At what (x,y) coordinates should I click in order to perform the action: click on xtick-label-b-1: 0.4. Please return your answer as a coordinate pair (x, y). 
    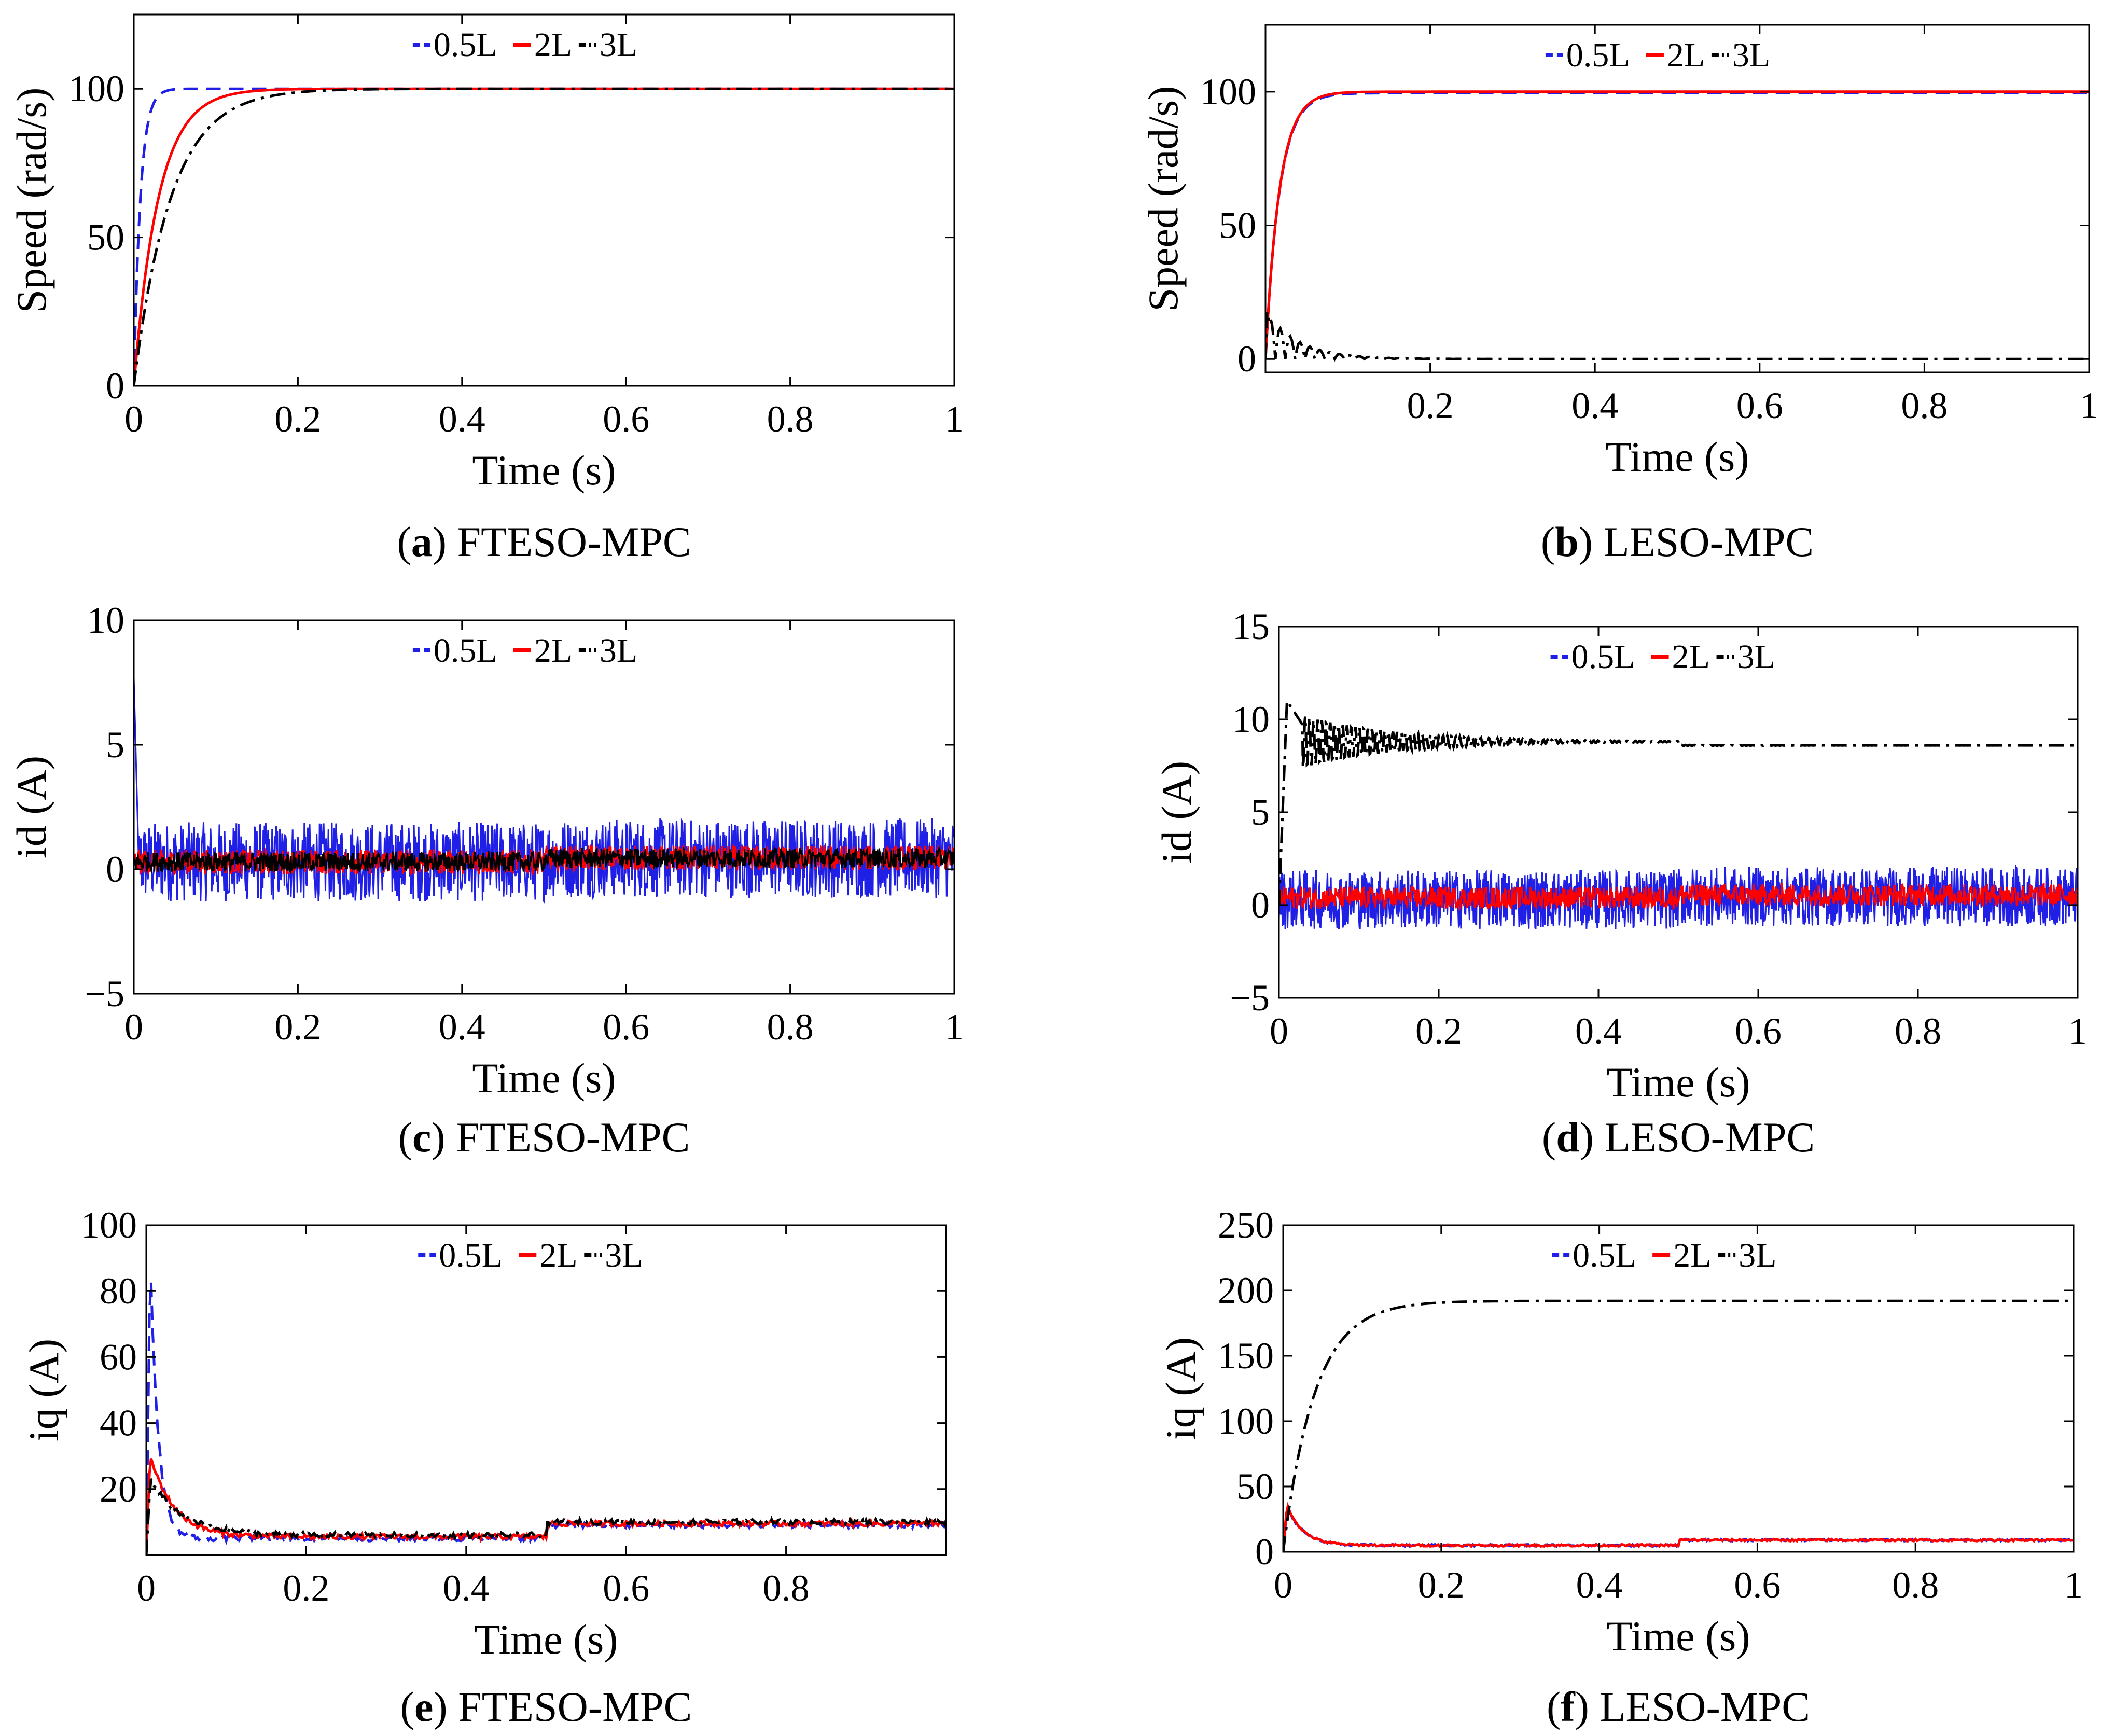
    Looking at the image, I should click on (1594, 405).